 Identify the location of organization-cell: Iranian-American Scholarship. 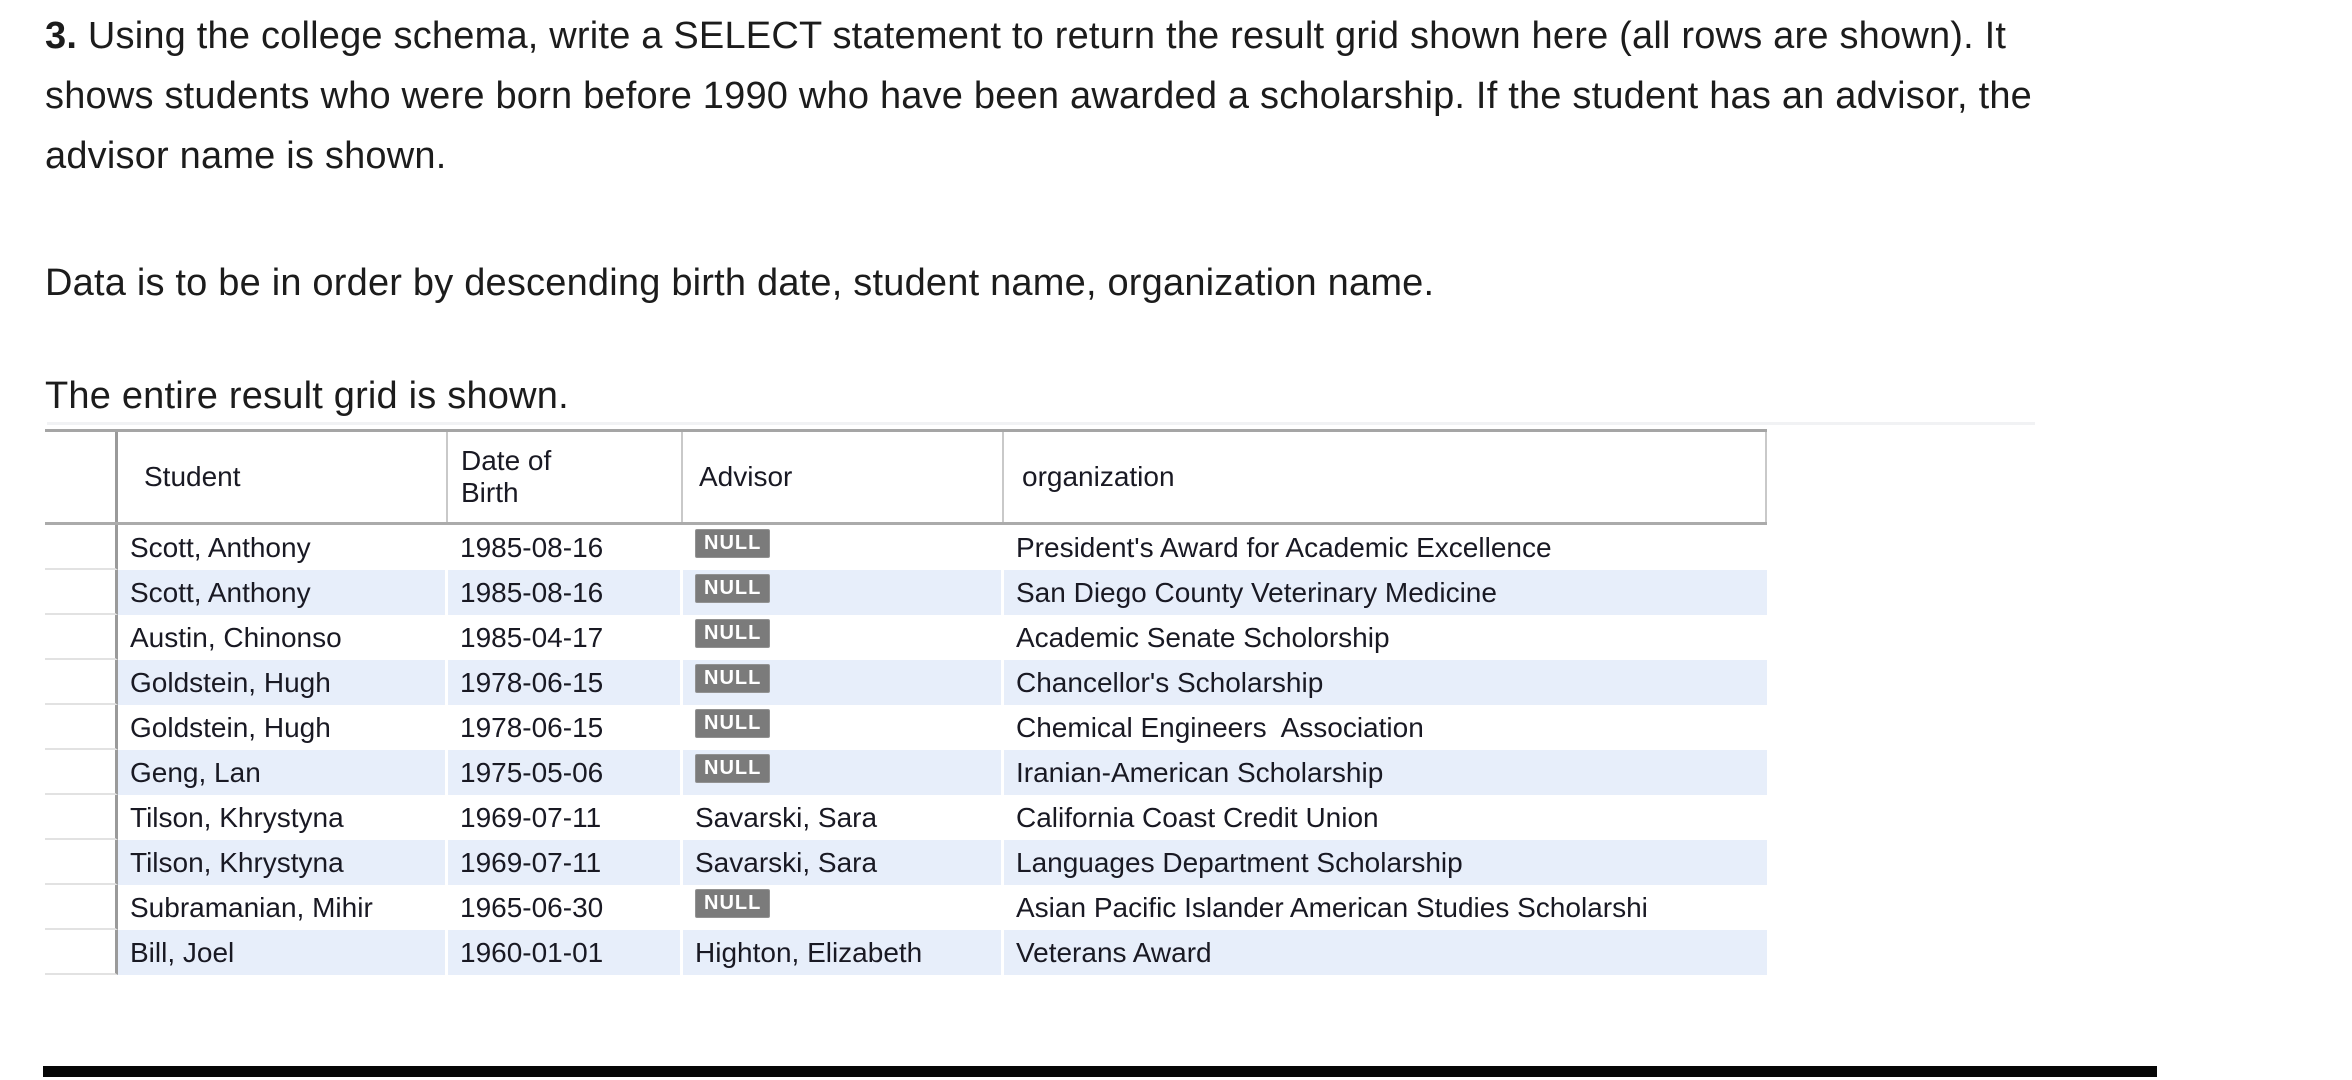
(1385, 772).